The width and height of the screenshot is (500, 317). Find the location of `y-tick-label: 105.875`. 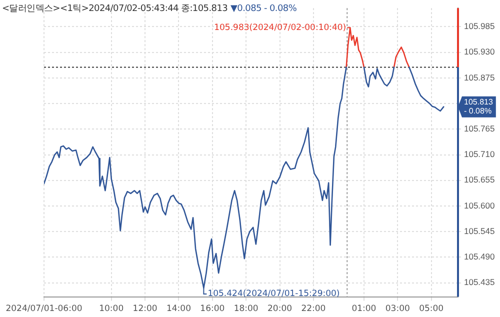

y-tick-label: 105.875 is located at coordinates (479, 77).